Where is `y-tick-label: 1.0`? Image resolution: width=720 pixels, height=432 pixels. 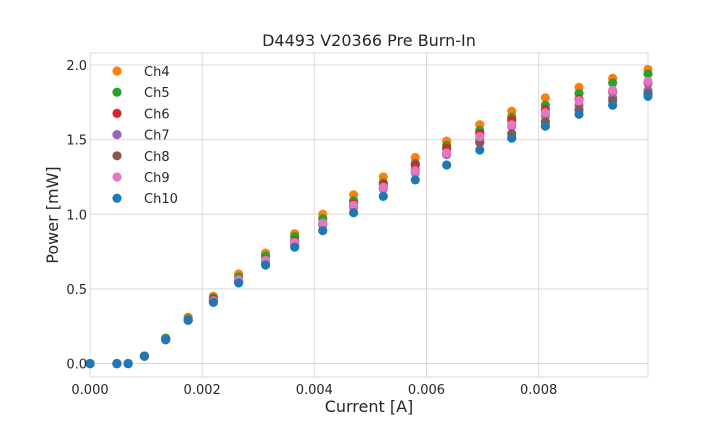 y-tick-label: 1.0 is located at coordinates (76, 215).